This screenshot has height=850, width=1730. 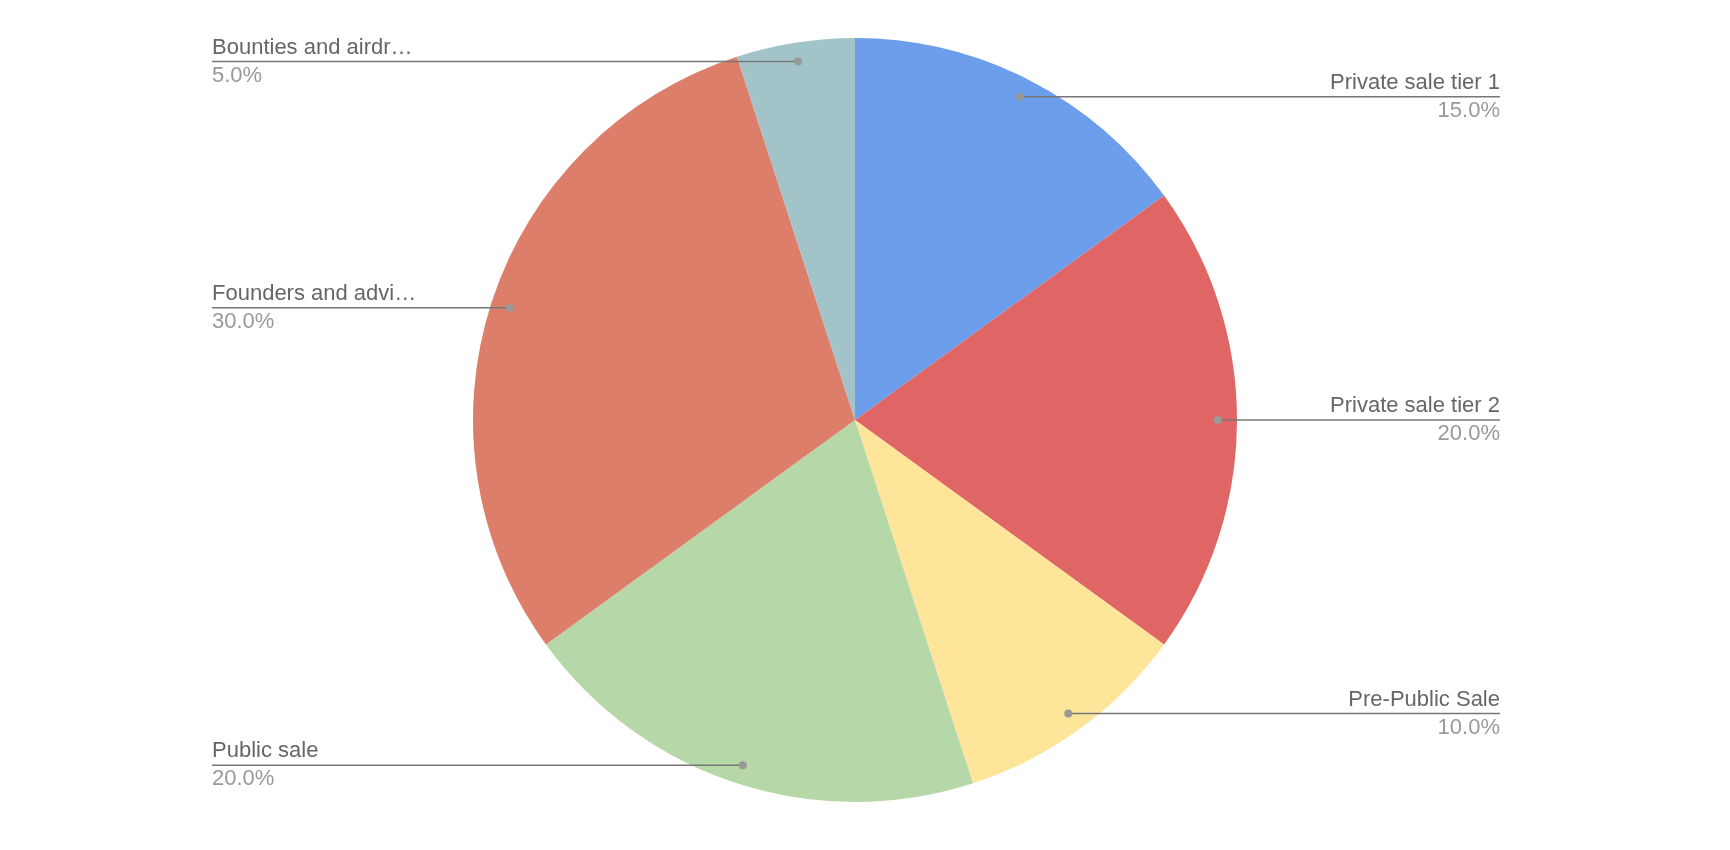 What do you see at coordinates (265, 750) in the screenshot?
I see `slice-label: Public sale` at bounding box center [265, 750].